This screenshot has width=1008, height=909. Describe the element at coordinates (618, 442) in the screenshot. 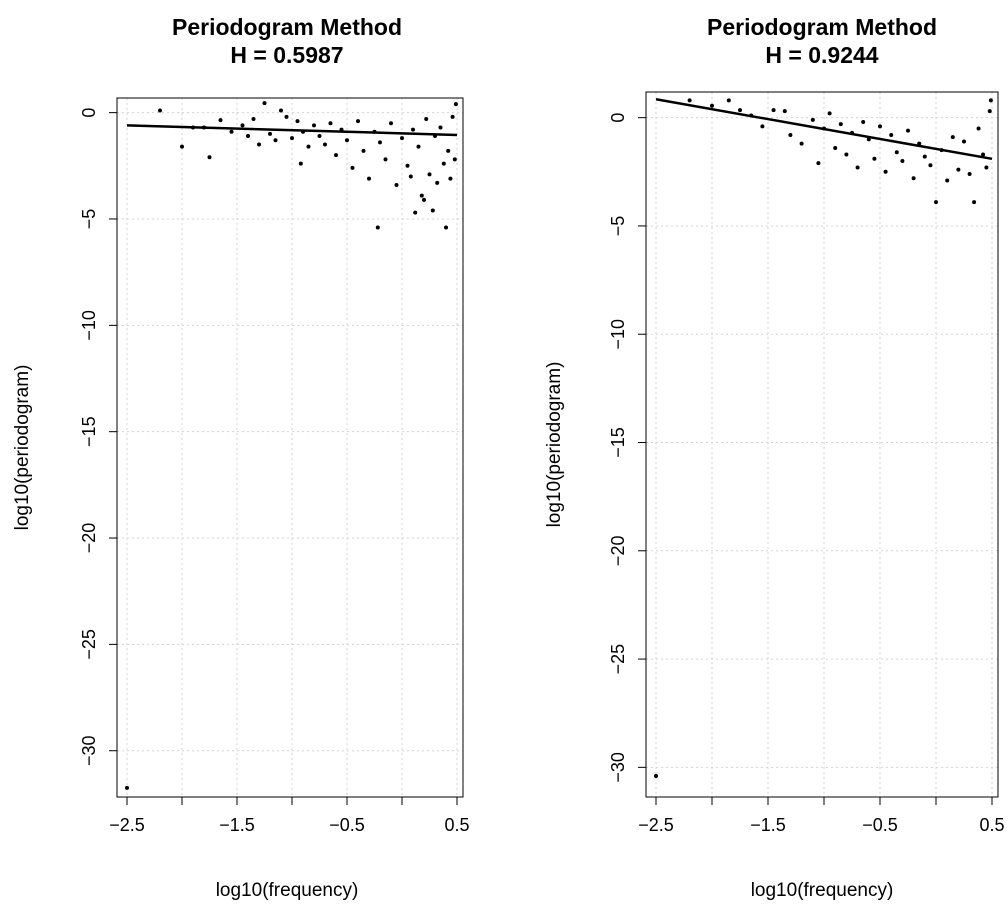

I see `y-tick-label: −15` at that location.